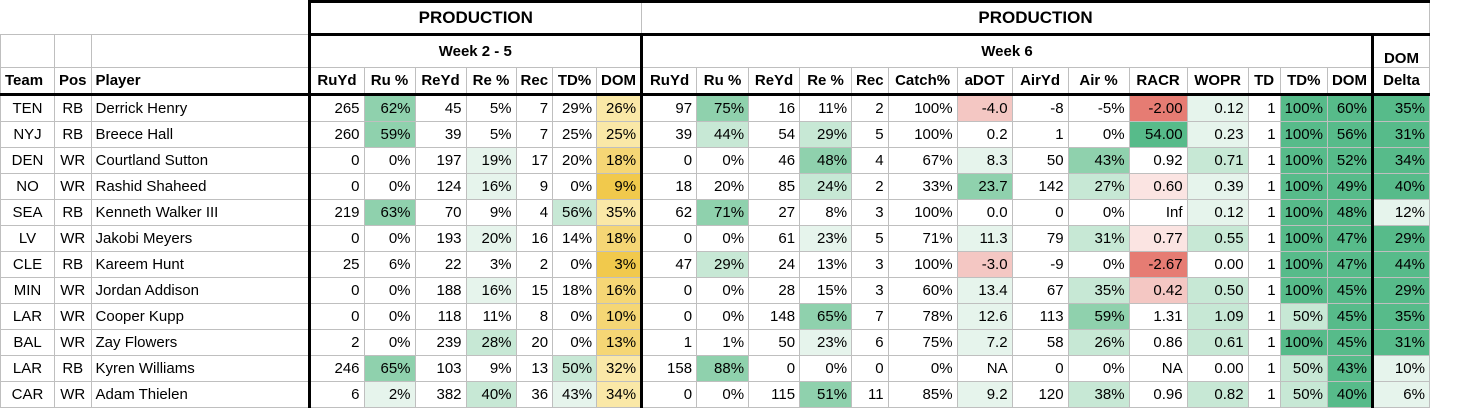 This screenshot has width=1462, height=410. I want to click on table-cell: 9%, so click(491, 368).